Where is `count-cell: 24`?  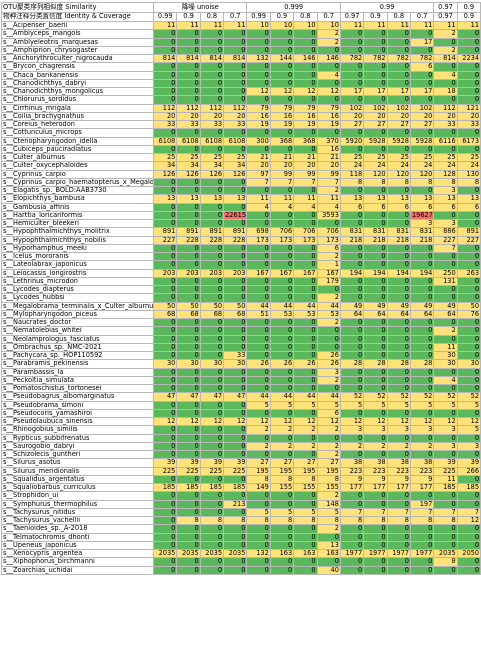
count-cell: 24 is located at coordinates (352, 166).